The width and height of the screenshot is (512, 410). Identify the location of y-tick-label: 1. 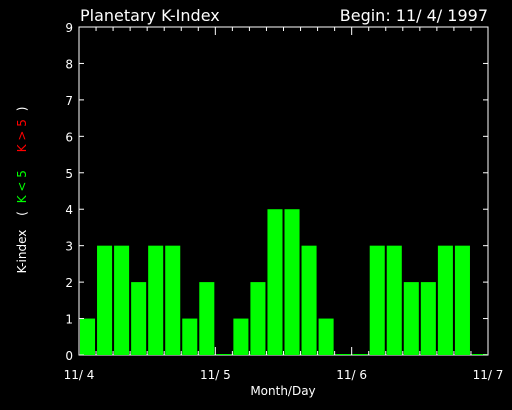
(69, 320).